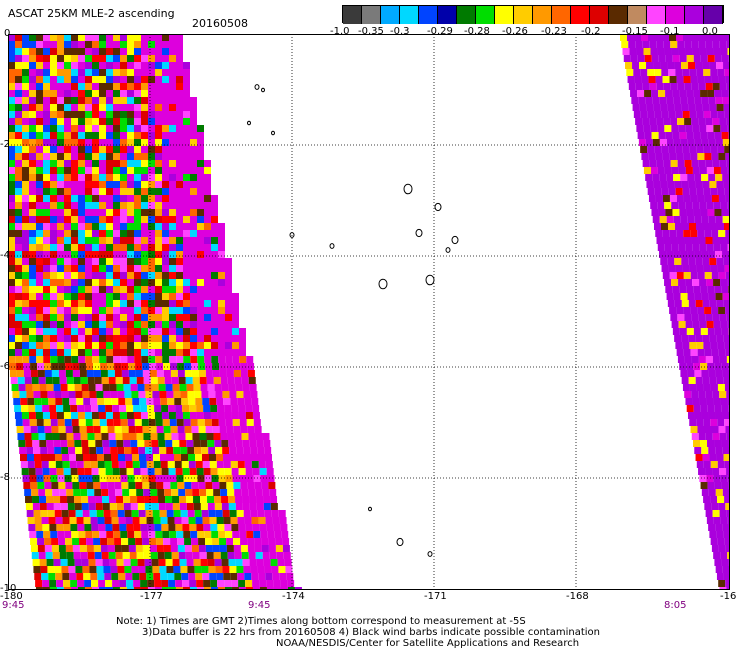  I want to click on map-title: ASCAT 25KM MLE-2 ascending, so click(91, 13).